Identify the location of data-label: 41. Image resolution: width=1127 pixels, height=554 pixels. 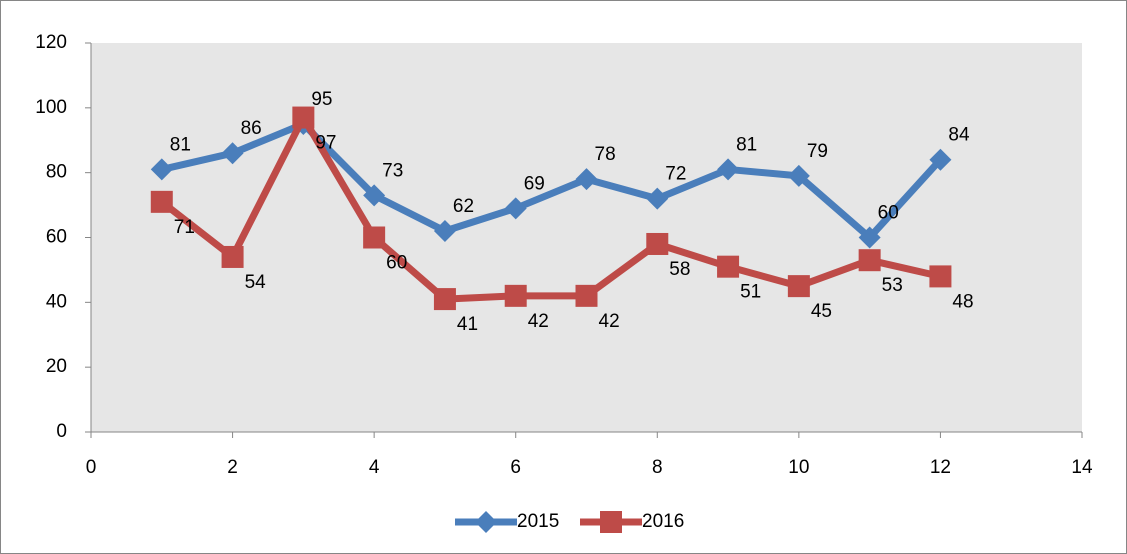
(467, 324).